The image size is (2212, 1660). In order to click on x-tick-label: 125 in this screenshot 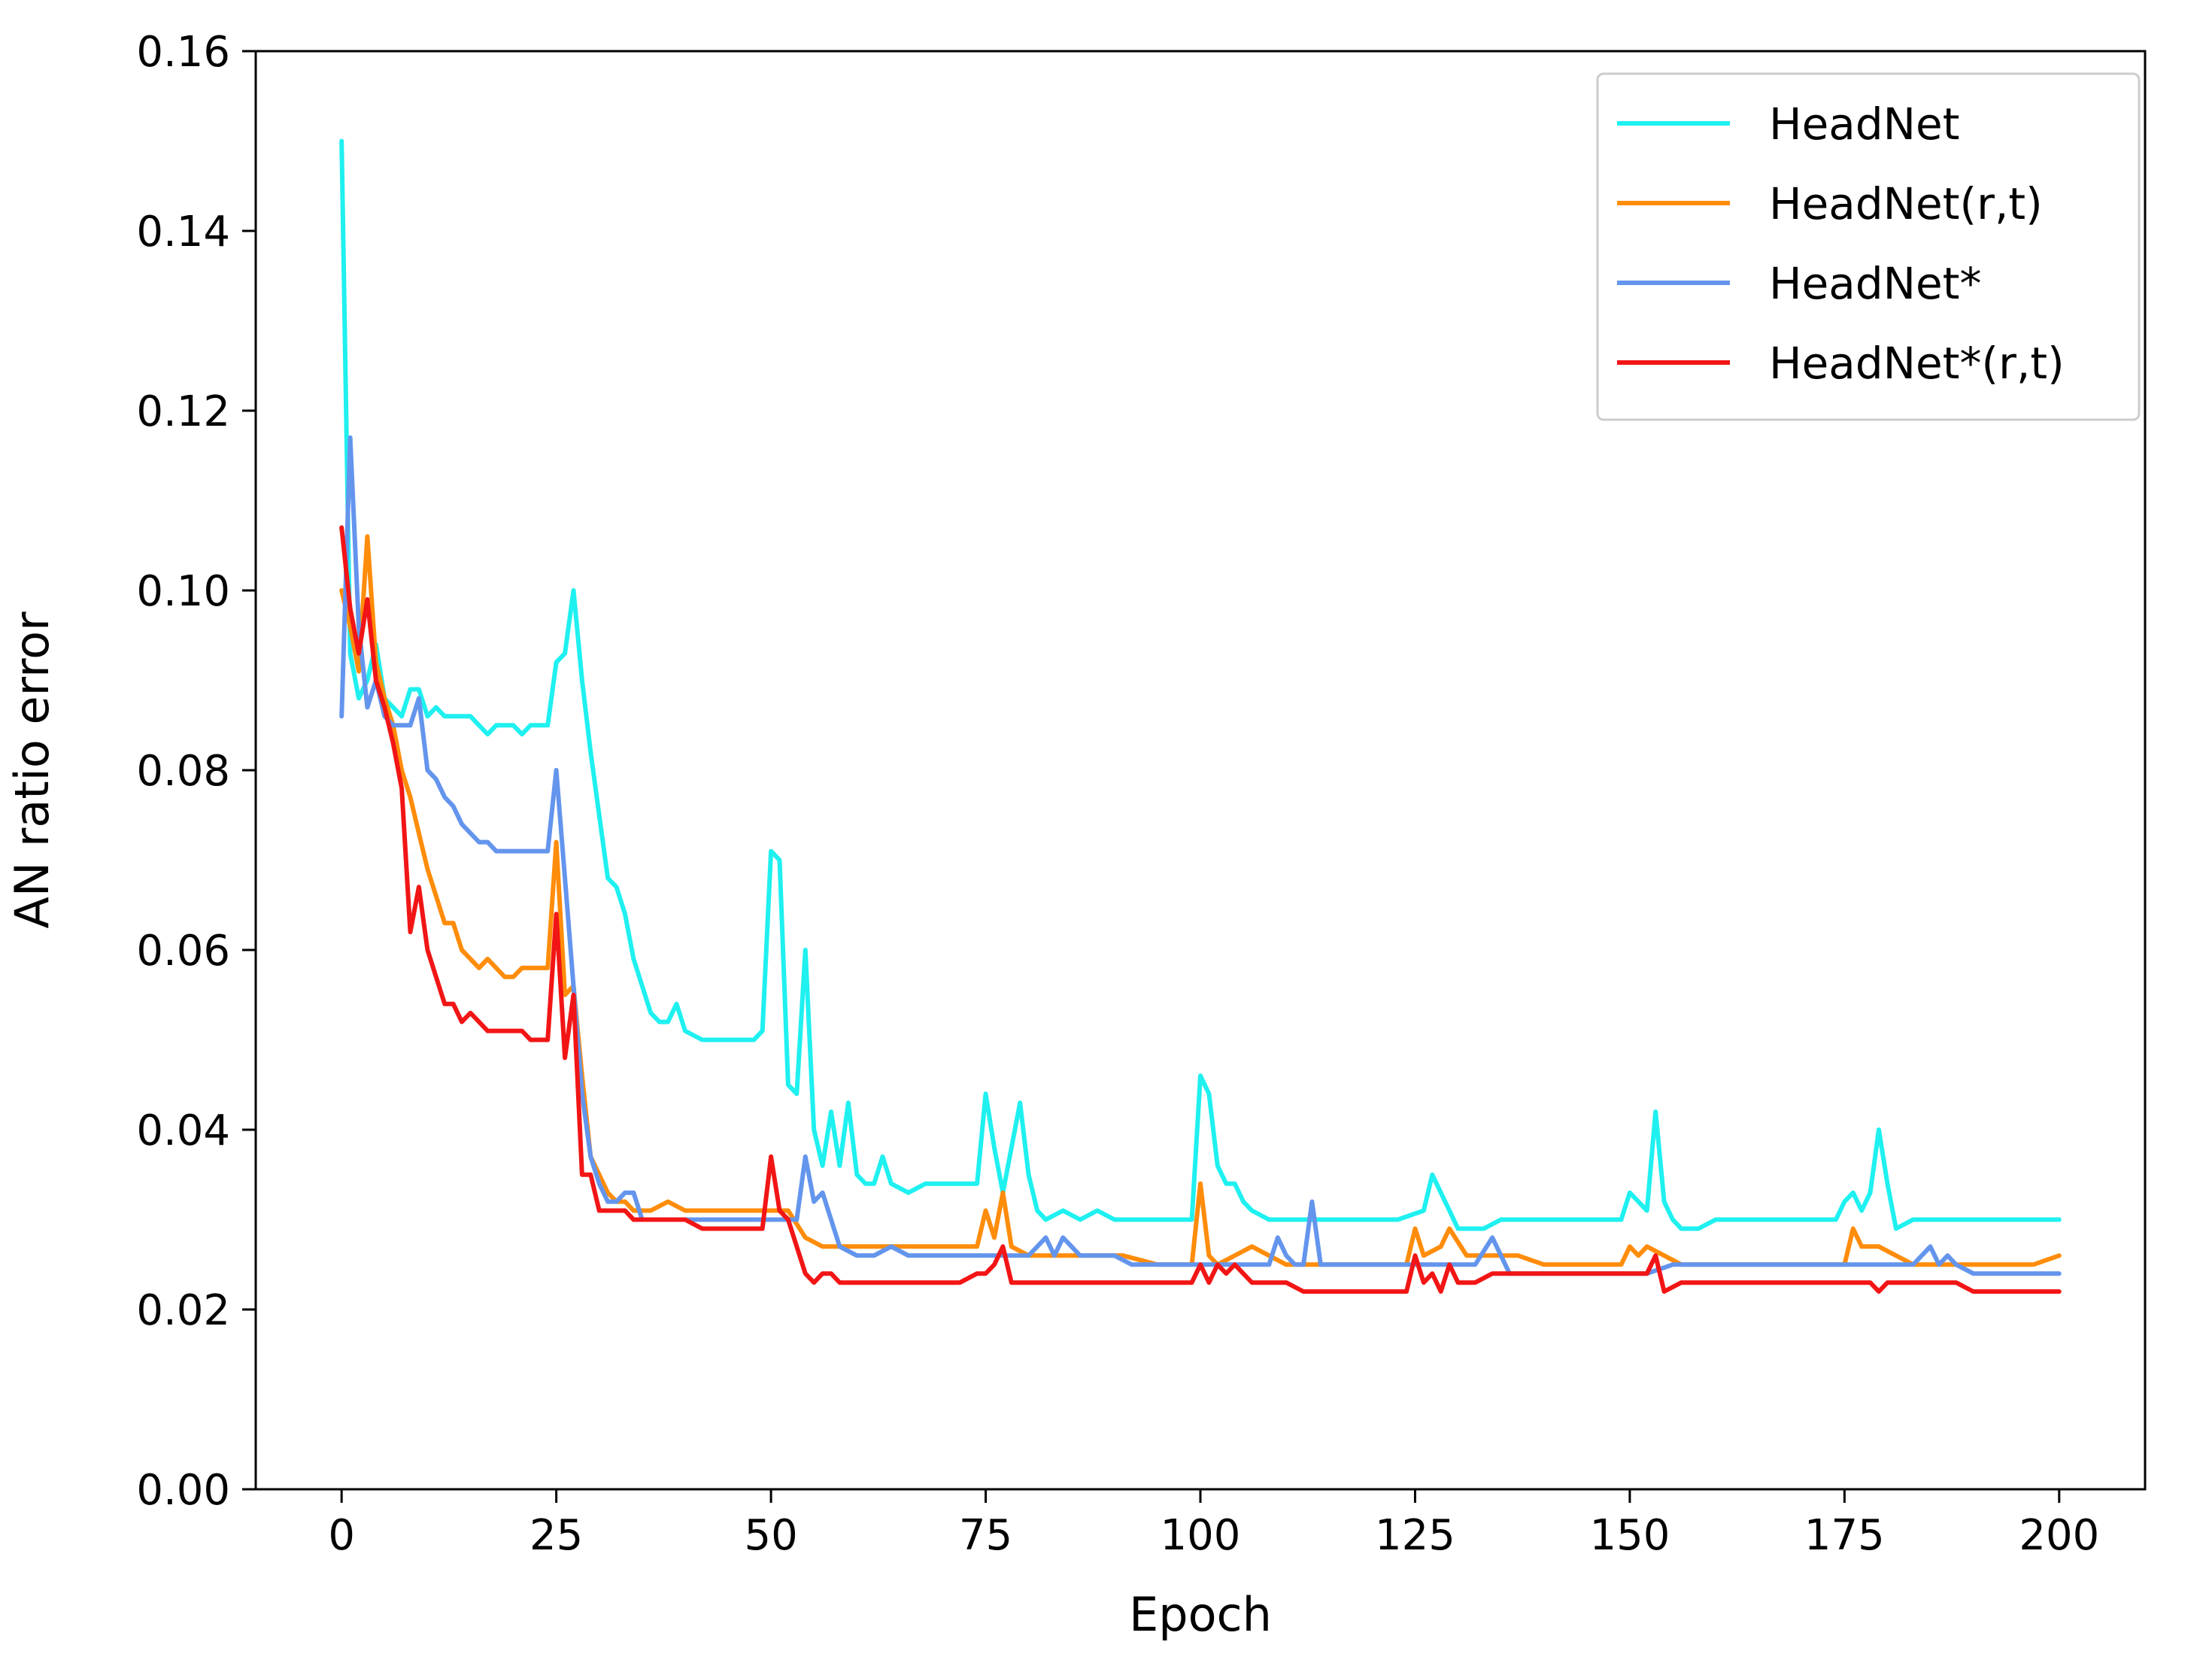, I will do `click(1415, 1535)`.